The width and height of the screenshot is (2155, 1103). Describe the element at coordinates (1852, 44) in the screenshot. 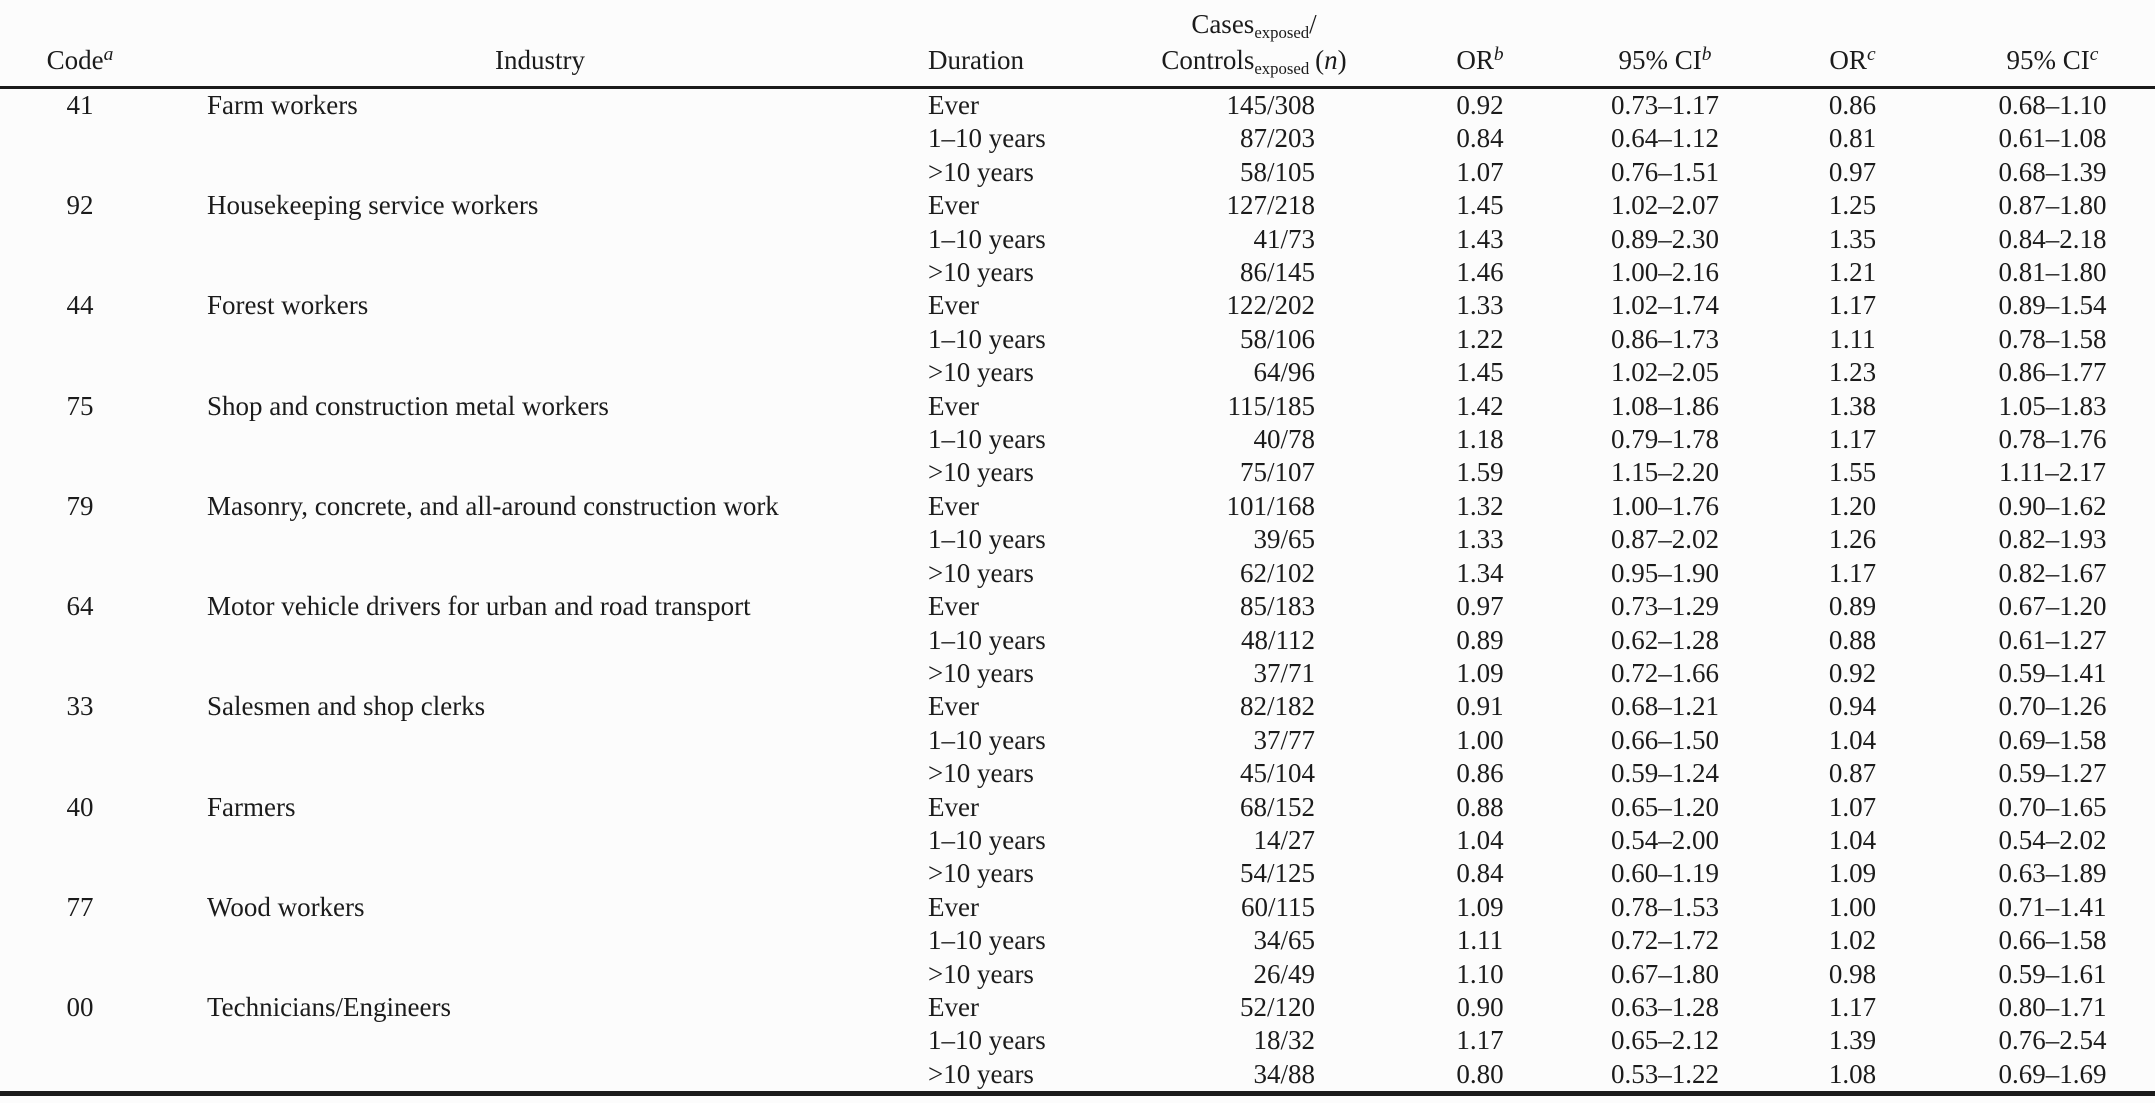

I see `header-or-c: ORc` at that location.